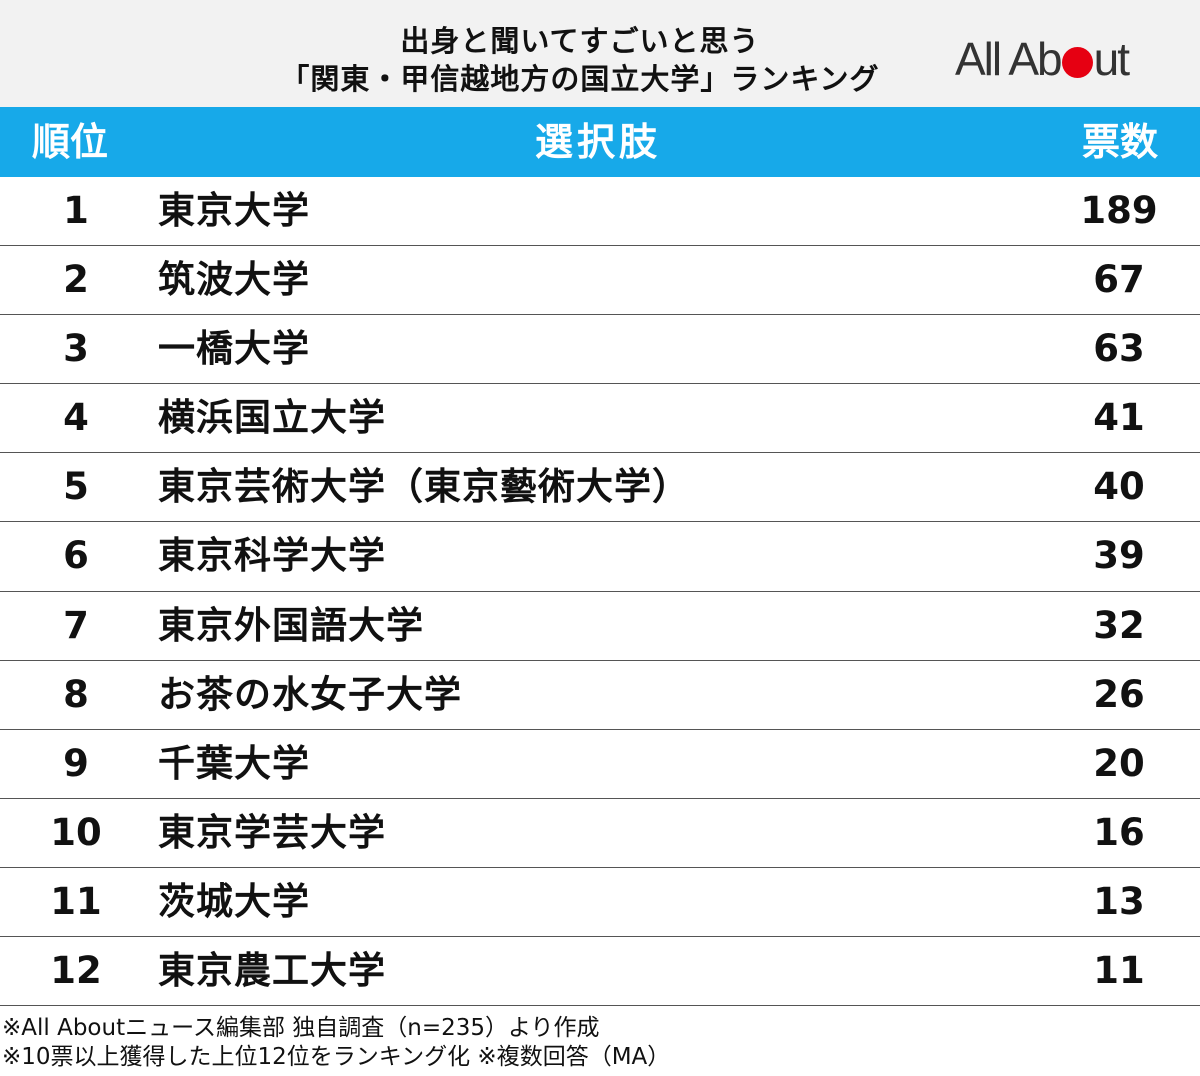  I want to click on all-about-logo: All Ab ut, so click(1042, 59).